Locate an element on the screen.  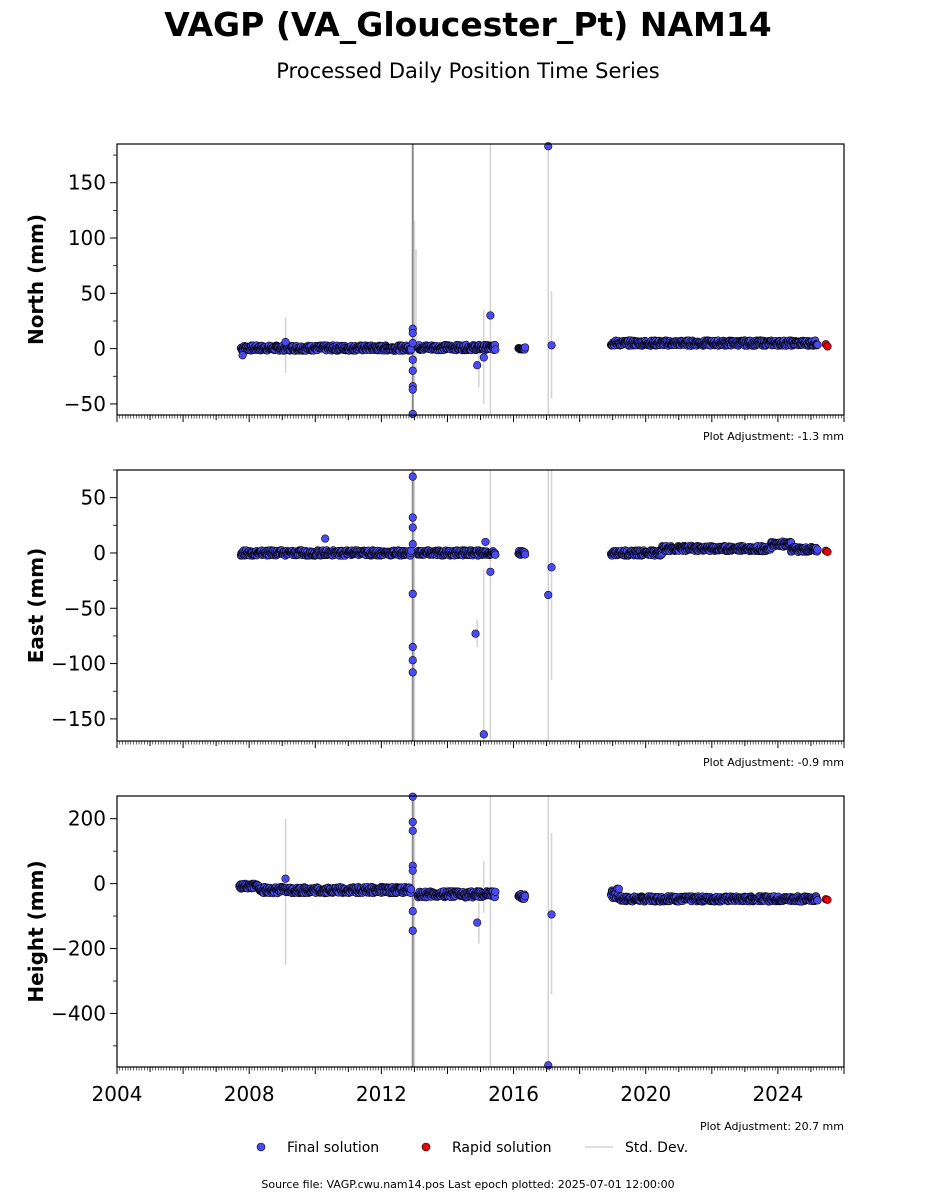
plot-adjustment-note: Plot Adjustment: -0.9 mm is located at coordinates (773, 762).